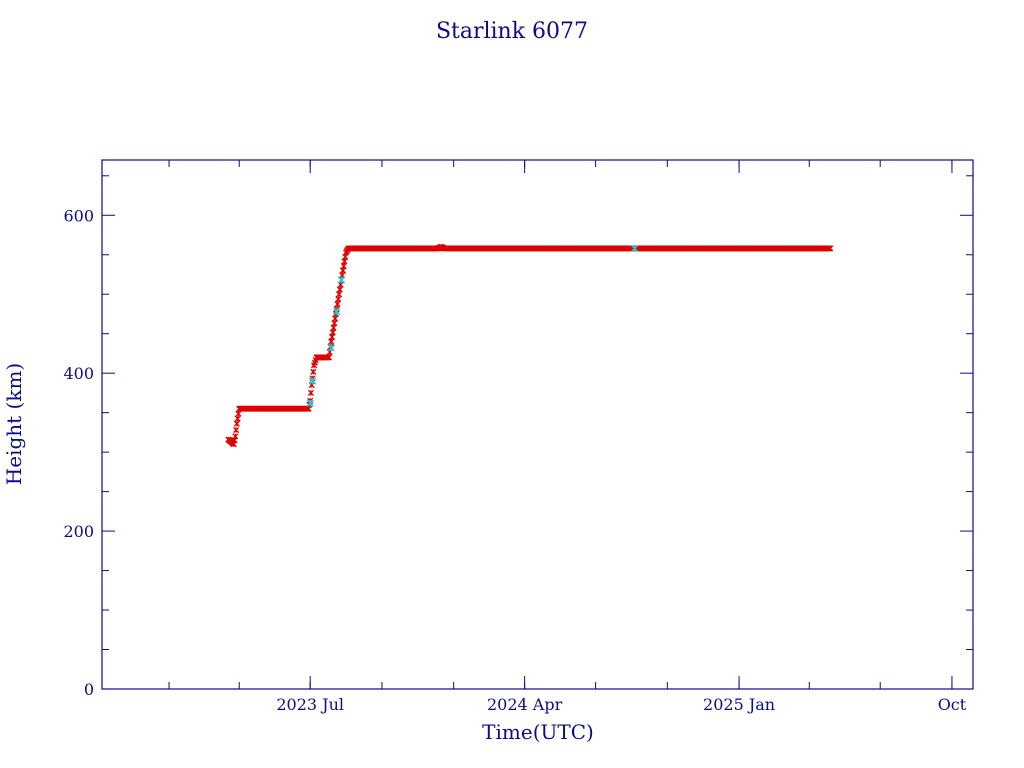 Image resolution: width=1024 pixels, height=768 pixels. What do you see at coordinates (78, 452) in the screenshot?
I see `y-tick-labels: 0 200 400 600` at bounding box center [78, 452].